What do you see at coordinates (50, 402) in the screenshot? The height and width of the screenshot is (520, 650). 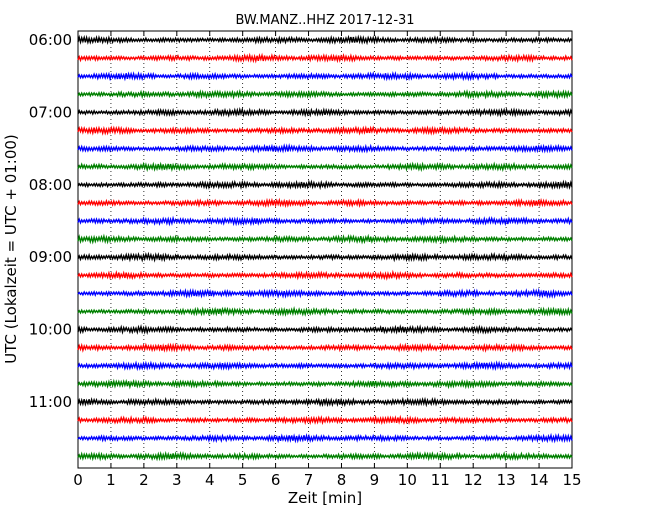 I see `y-tick-label: 11:00` at bounding box center [50, 402].